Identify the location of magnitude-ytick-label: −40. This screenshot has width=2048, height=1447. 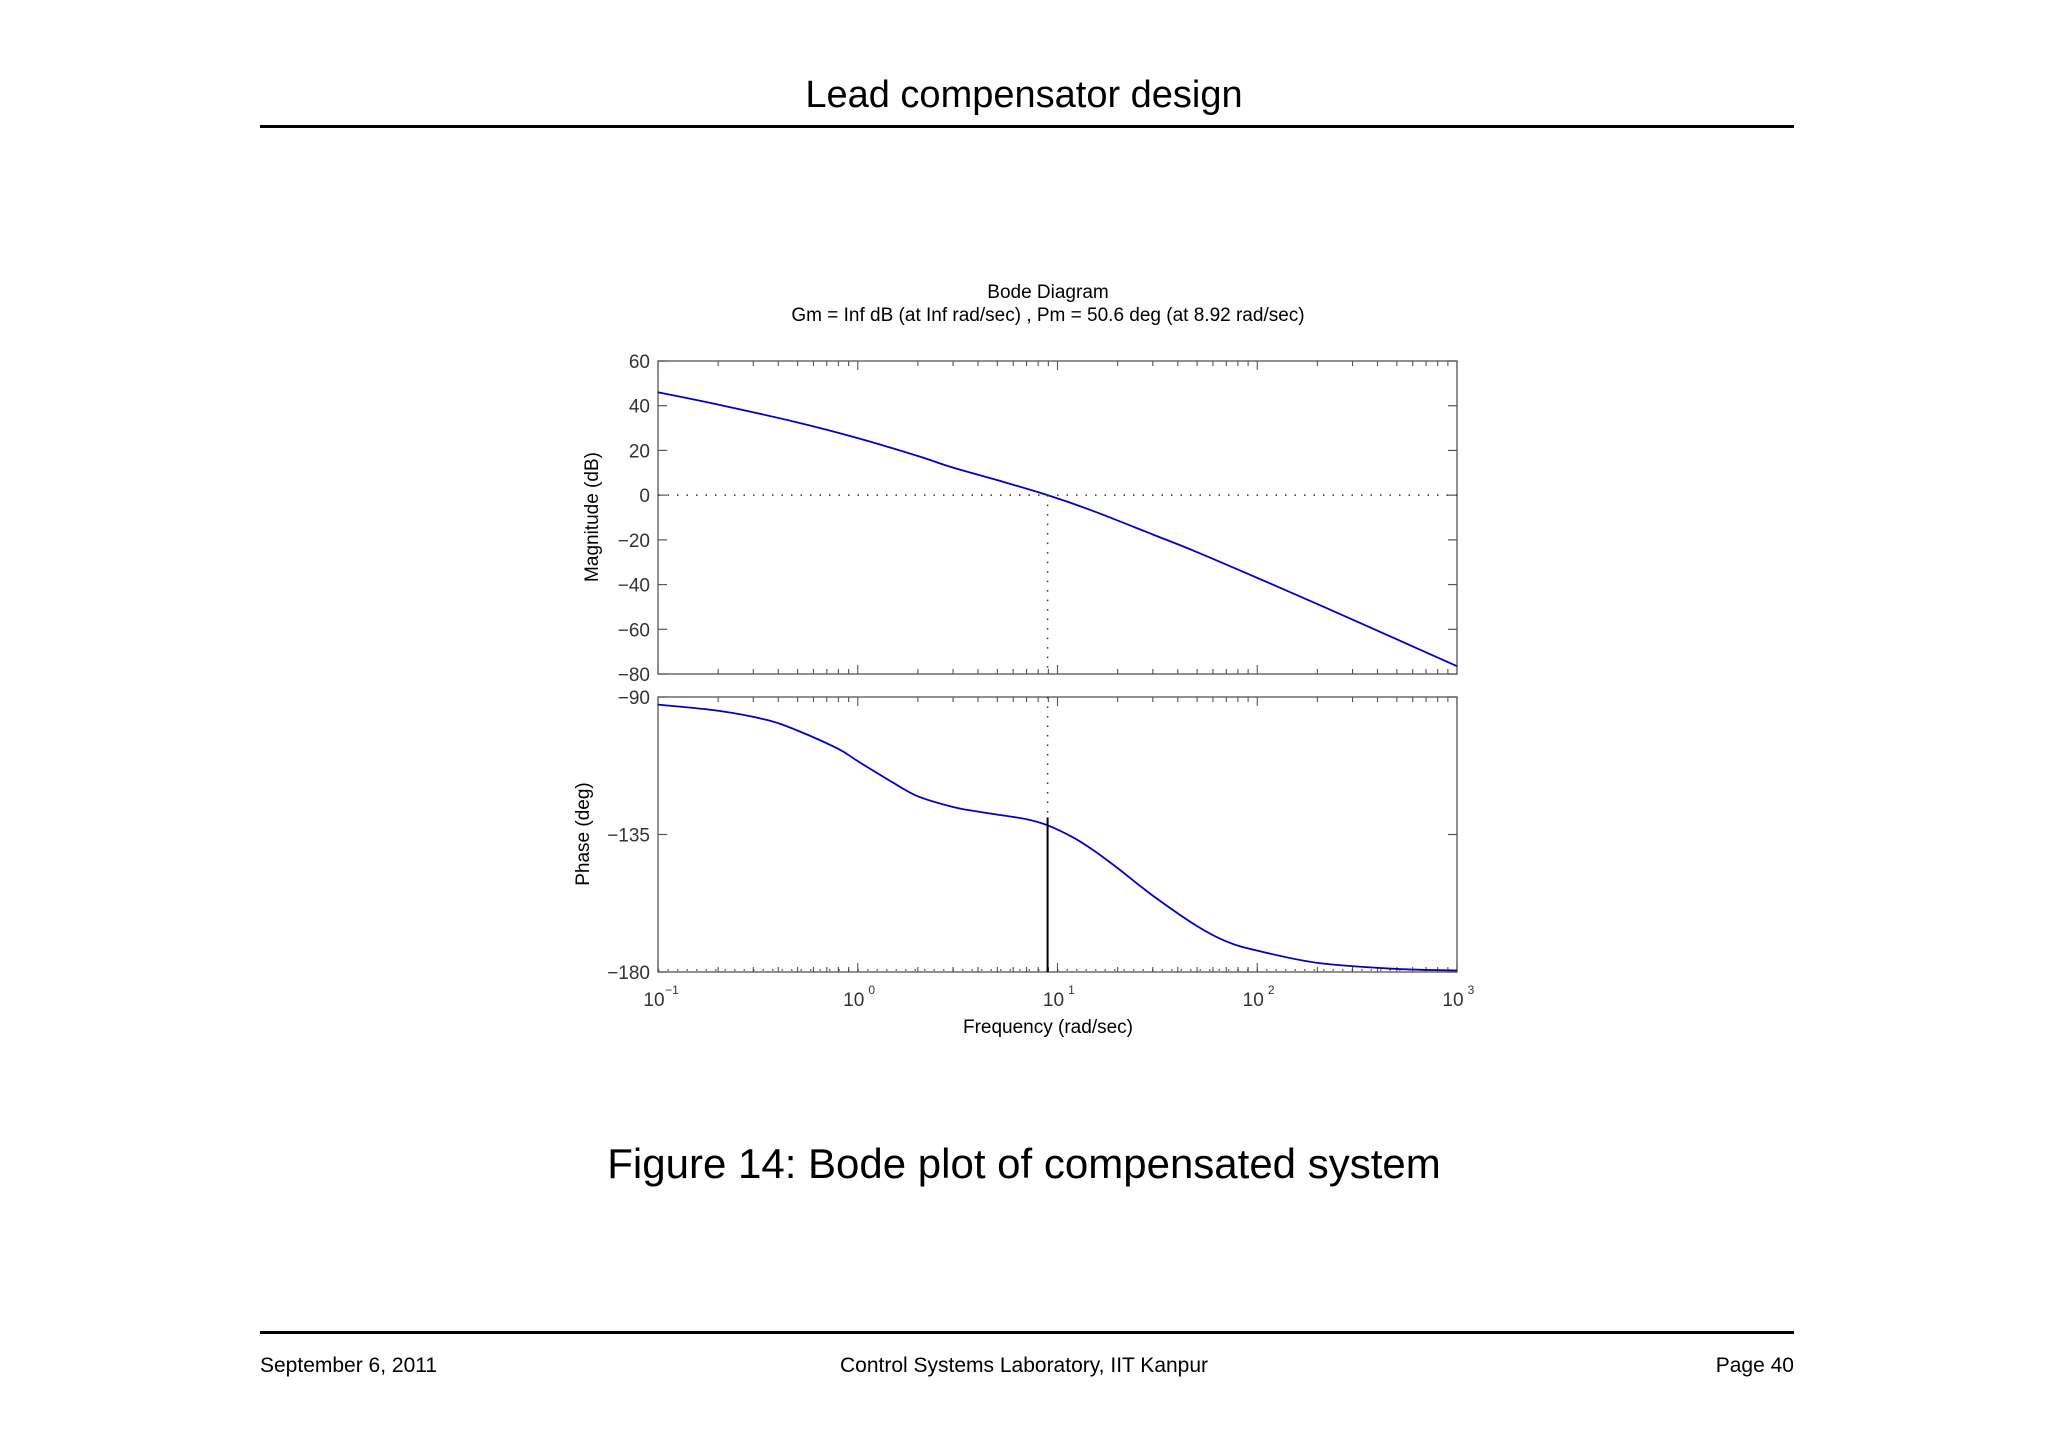
(634, 586).